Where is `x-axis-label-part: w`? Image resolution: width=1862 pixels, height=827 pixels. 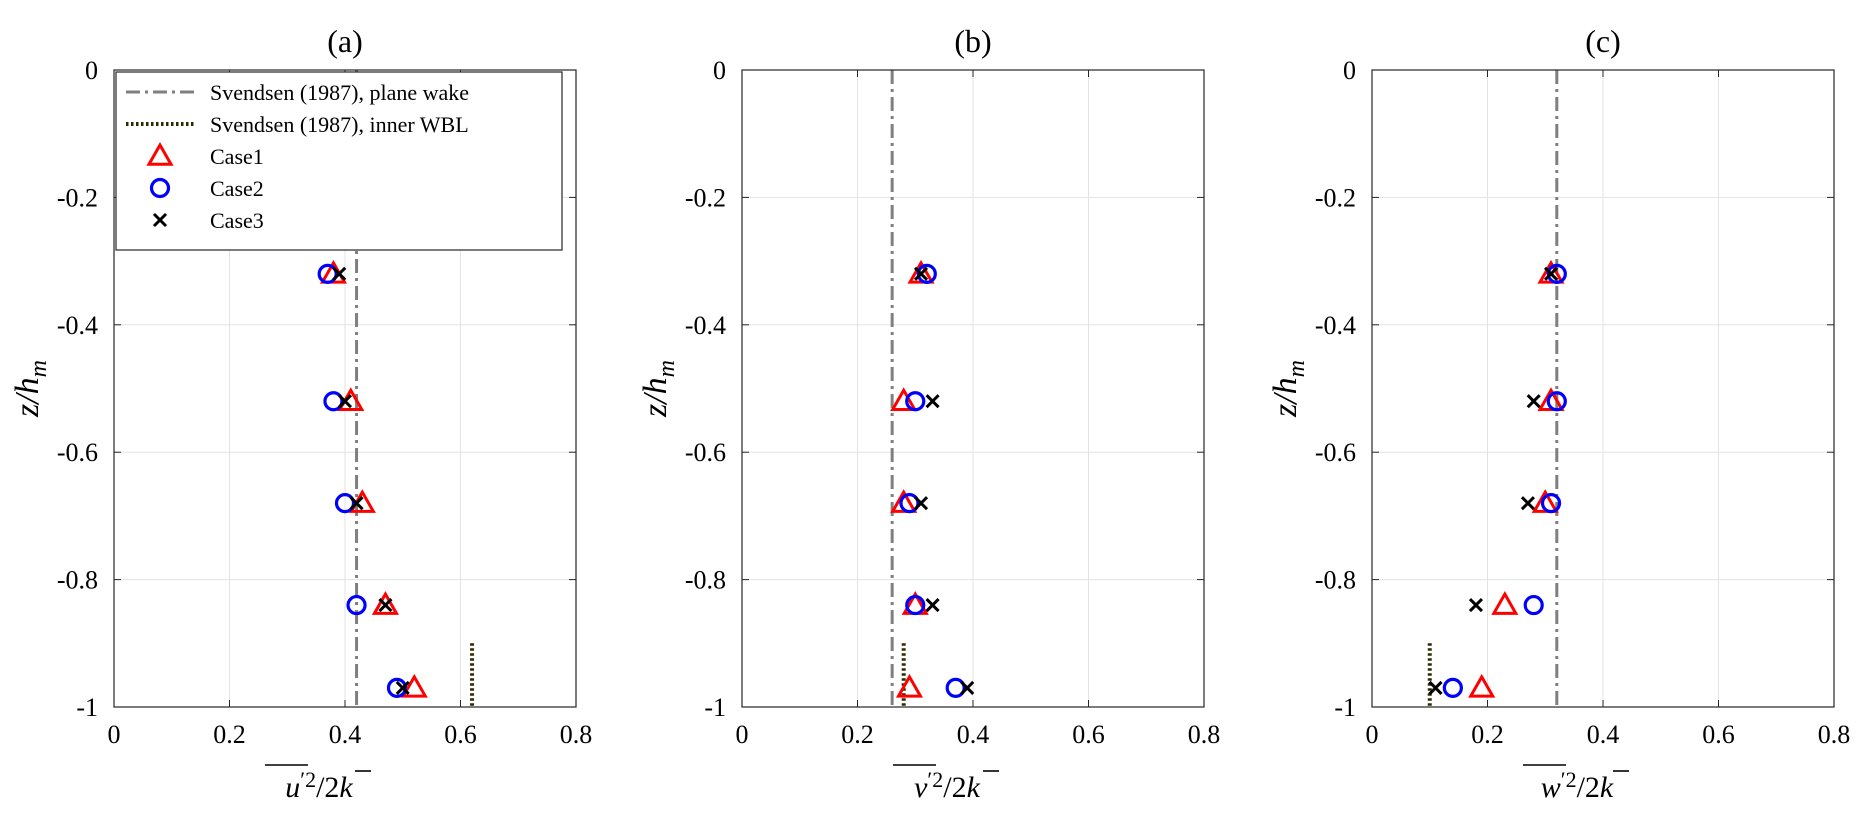 x-axis-label-part: w is located at coordinates (1551, 787).